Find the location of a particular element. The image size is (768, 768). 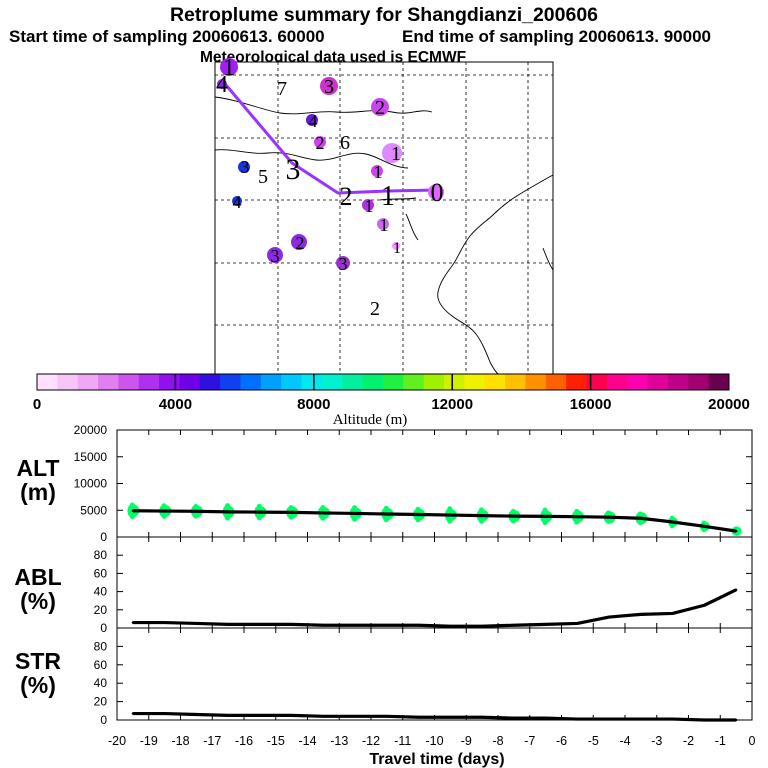

y-tick-label: 15000 is located at coordinates (91, 457).